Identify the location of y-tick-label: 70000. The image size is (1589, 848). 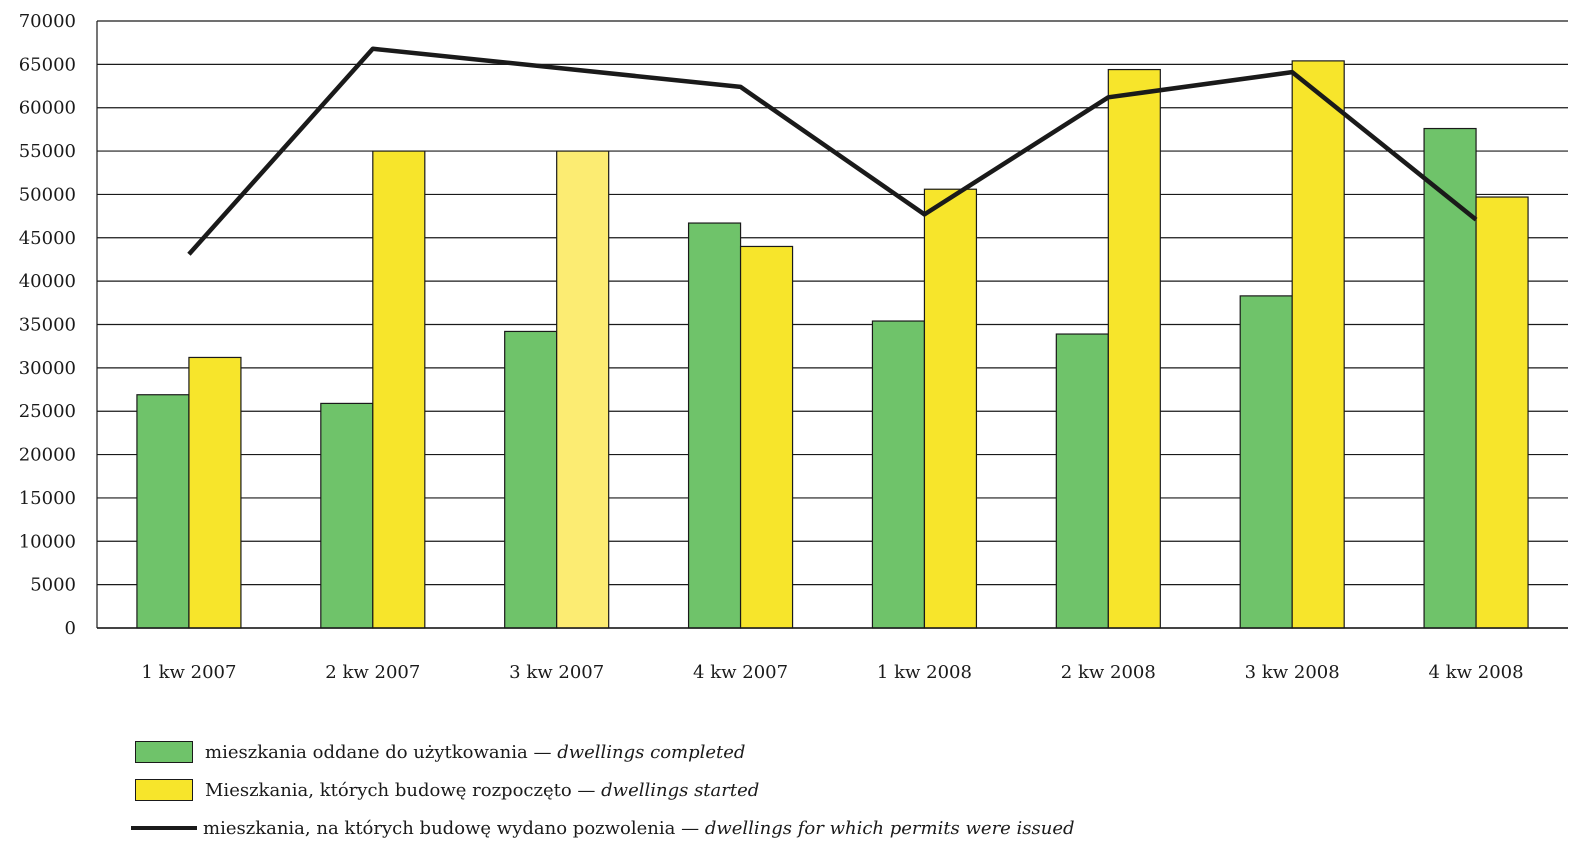
(47, 21).